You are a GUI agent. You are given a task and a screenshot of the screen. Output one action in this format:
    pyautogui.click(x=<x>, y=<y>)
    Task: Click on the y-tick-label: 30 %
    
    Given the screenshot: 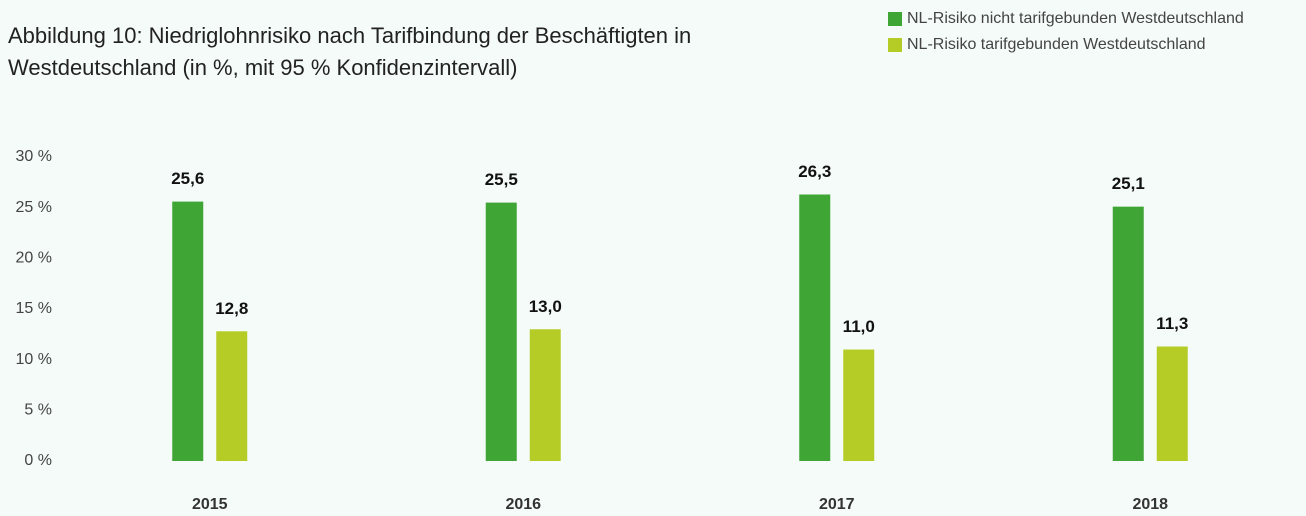 What is the action you would take?
    pyautogui.click(x=34, y=156)
    